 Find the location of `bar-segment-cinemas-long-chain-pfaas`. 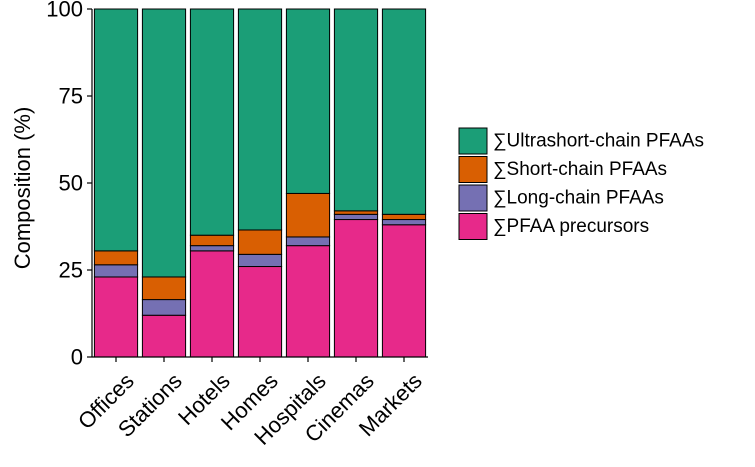

bar-segment-cinemas-long-chain-pfaas is located at coordinates (356, 217).